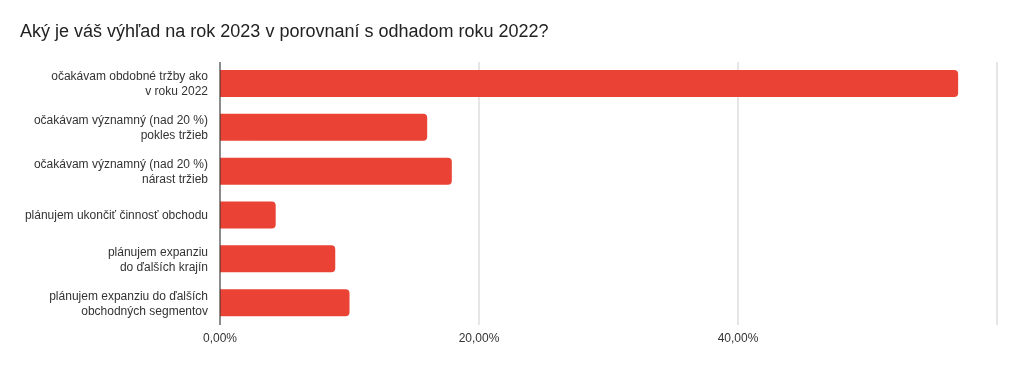  I want to click on y-tick-label: očakávam významný (nad 20 %) nárast tržieb, so click(121, 172).